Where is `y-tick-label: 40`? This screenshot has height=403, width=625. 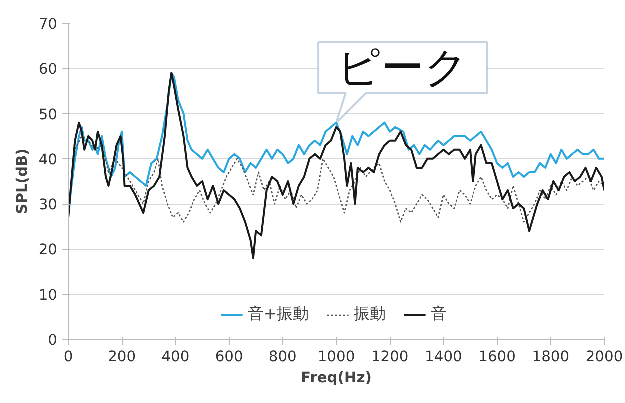
y-tick-label: 40 is located at coordinates (48, 159).